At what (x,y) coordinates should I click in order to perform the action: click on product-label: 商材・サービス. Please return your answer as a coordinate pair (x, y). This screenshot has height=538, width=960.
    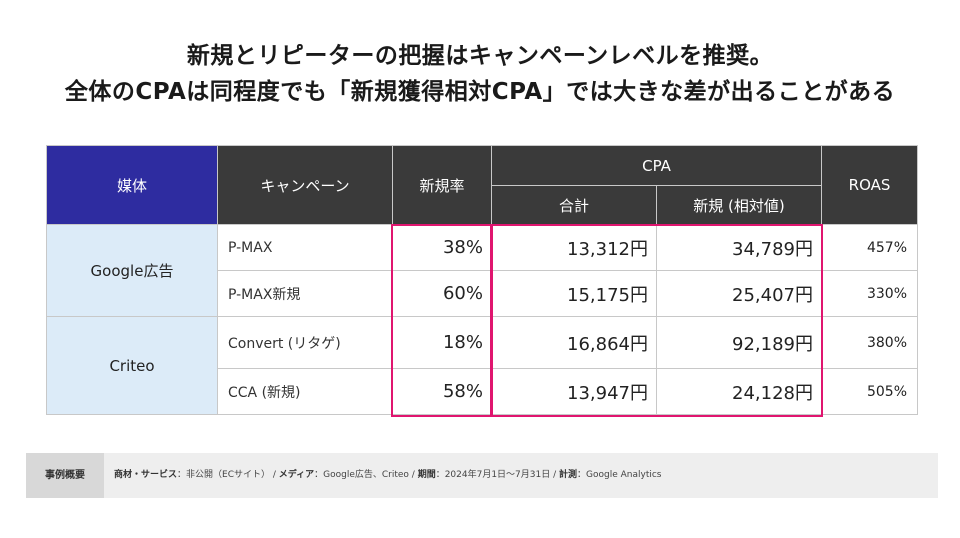
    Looking at the image, I should click on (146, 475).